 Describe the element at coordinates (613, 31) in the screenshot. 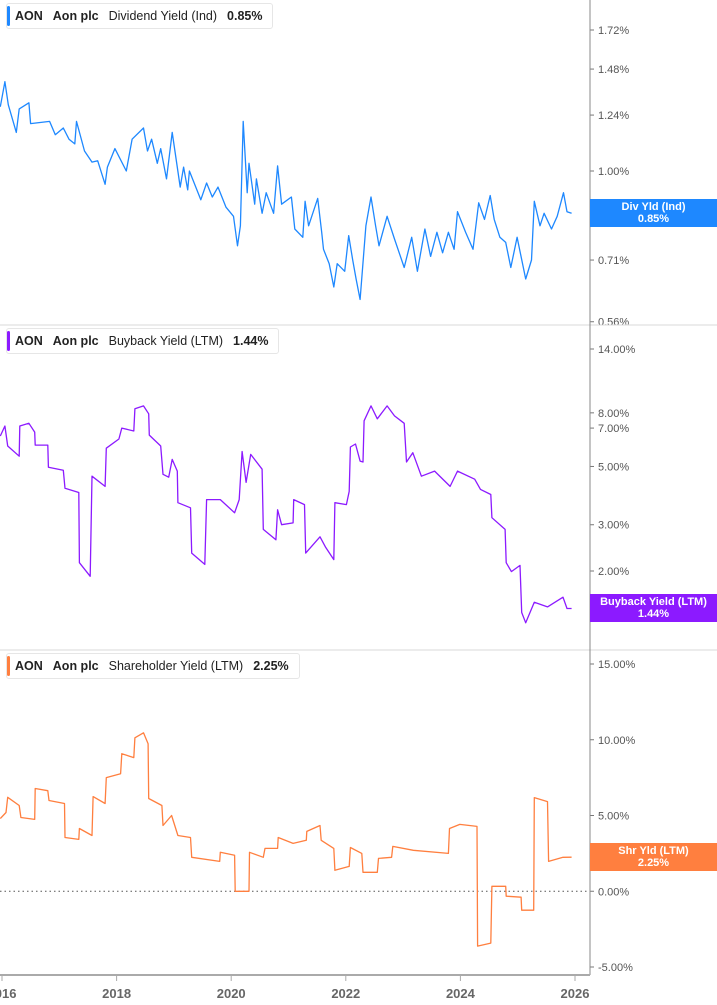

I see `y-tick-label: 1.72%` at that location.